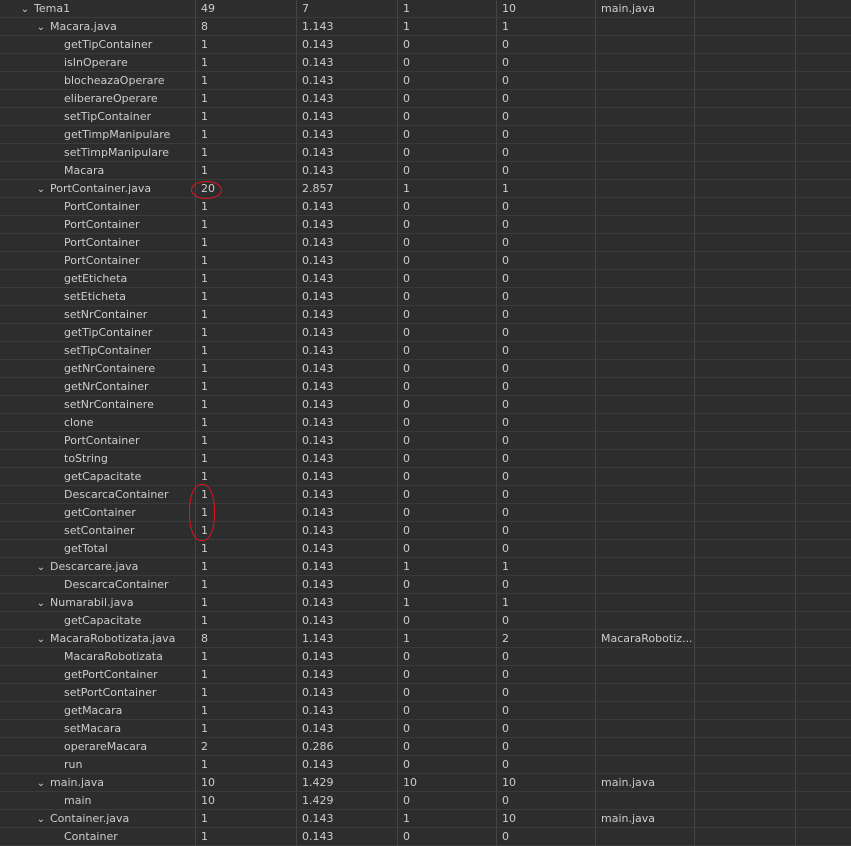  I want to click on tree-item-name: setPortContainer, so click(97, 693).